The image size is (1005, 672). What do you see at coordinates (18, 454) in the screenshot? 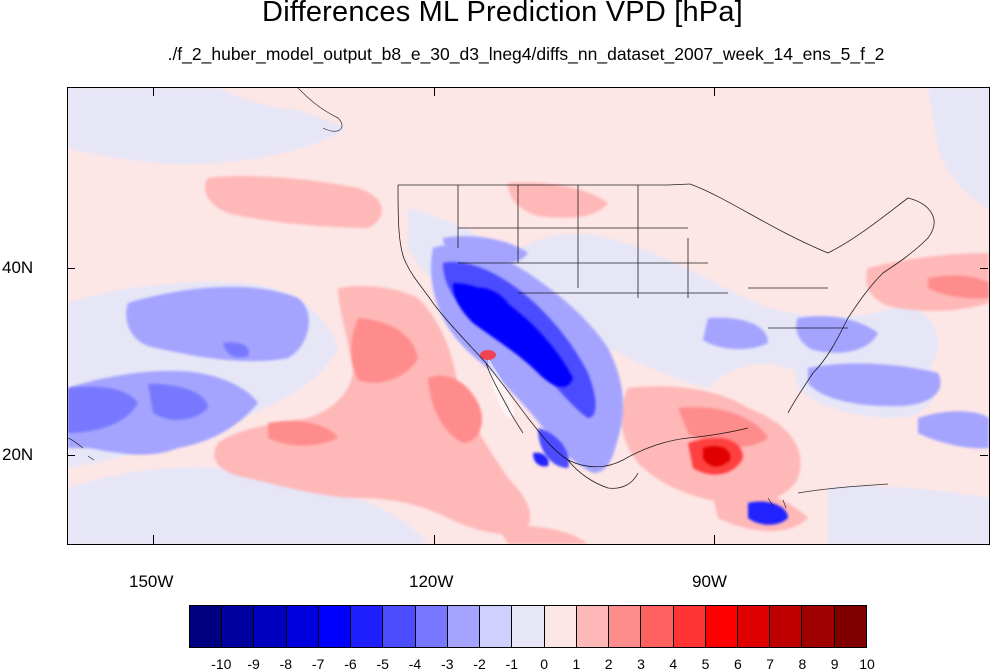
I see `lat-label-20n: 20N` at bounding box center [18, 454].